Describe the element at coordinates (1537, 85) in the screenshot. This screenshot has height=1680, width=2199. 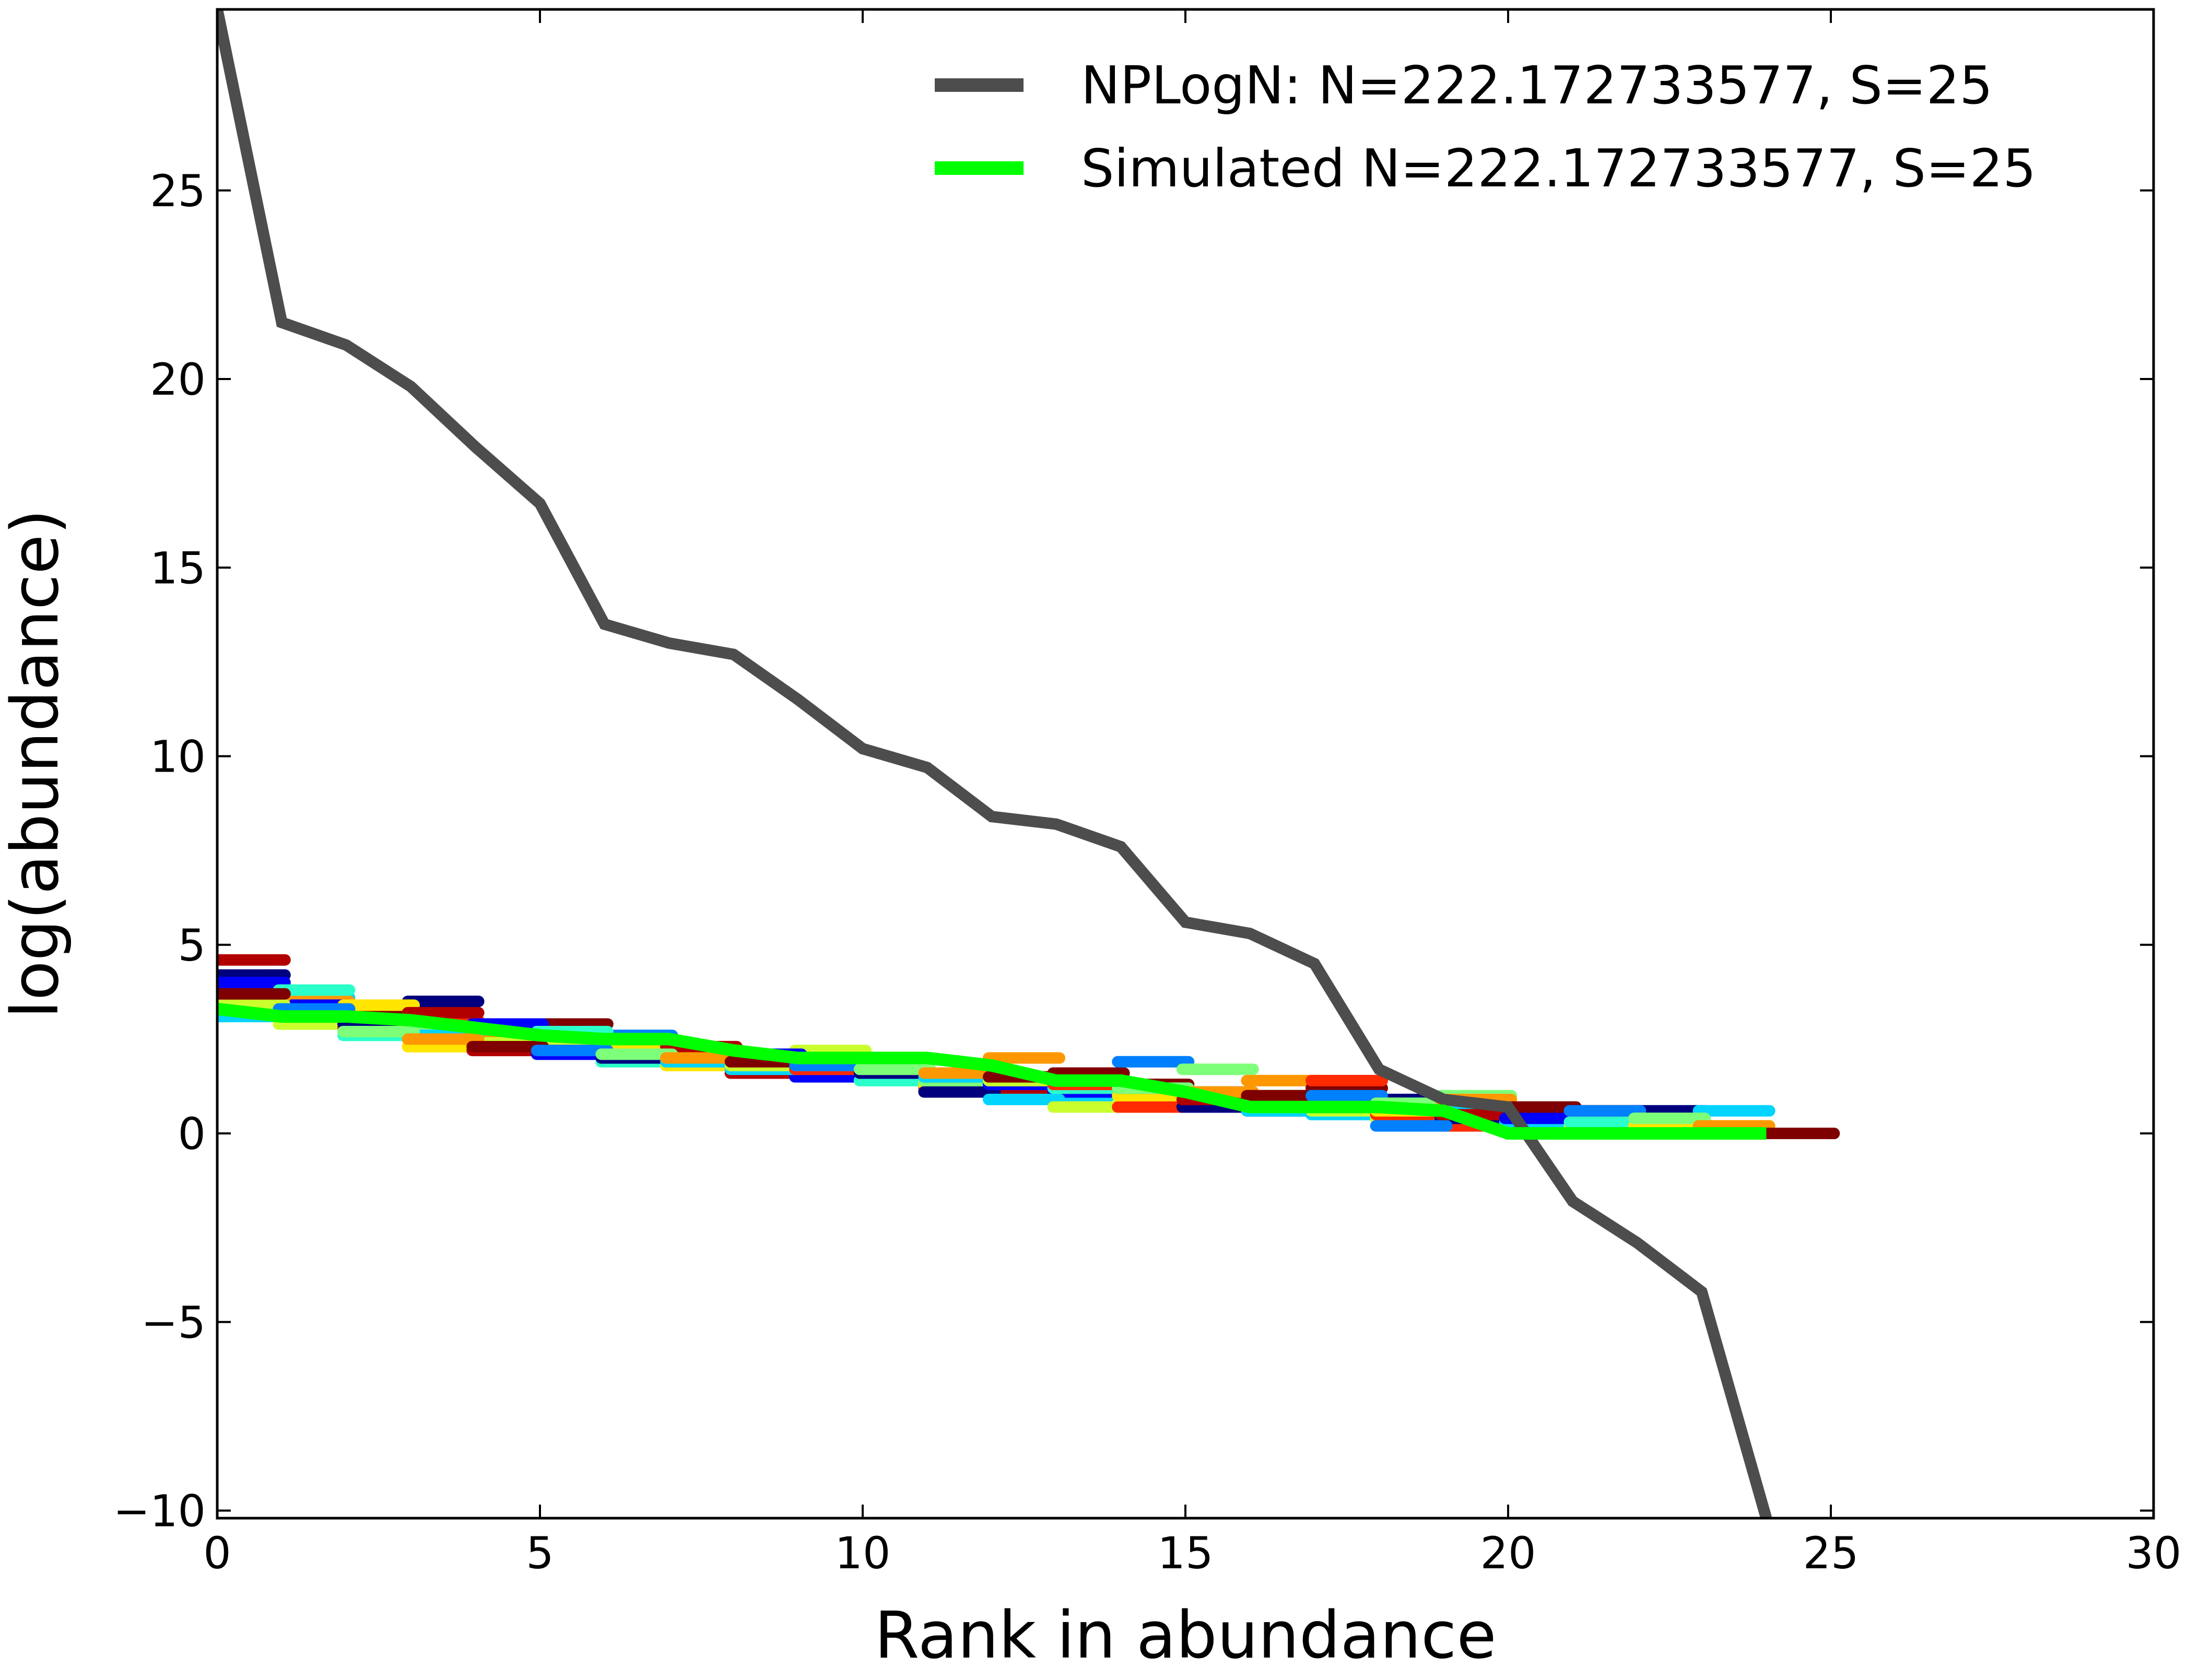
I see `legend-label-nplogn: NPLogN: N=222.172733577, S=25` at that location.